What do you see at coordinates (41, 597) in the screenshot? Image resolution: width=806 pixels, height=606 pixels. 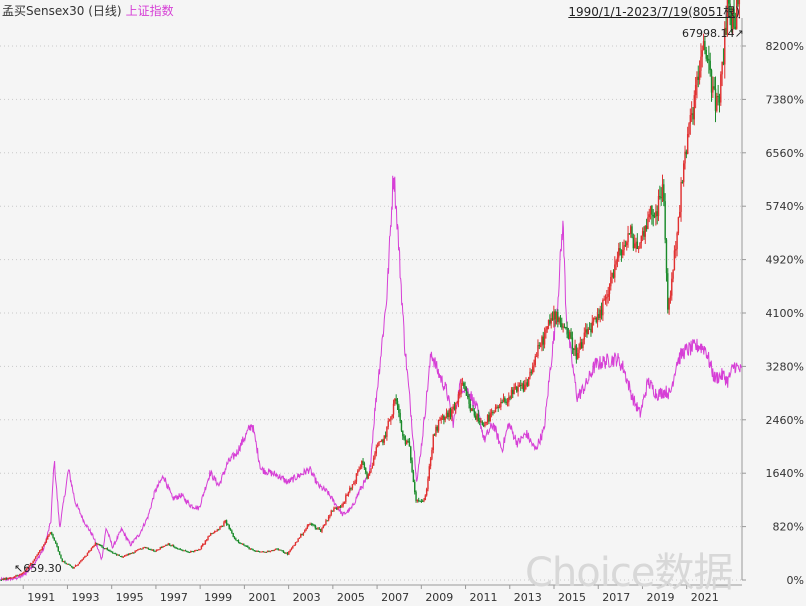 I see `x-tick-label: 1991` at bounding box center [41, 597].